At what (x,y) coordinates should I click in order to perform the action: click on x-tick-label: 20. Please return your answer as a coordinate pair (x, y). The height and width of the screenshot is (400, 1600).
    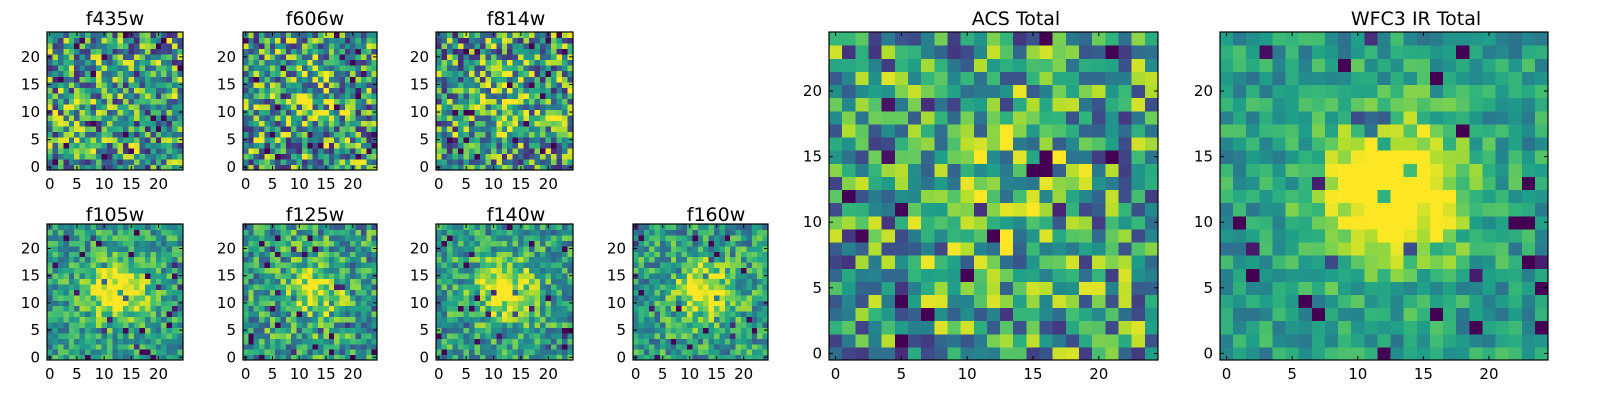
    Looking at the image, I should click on (743, 374).